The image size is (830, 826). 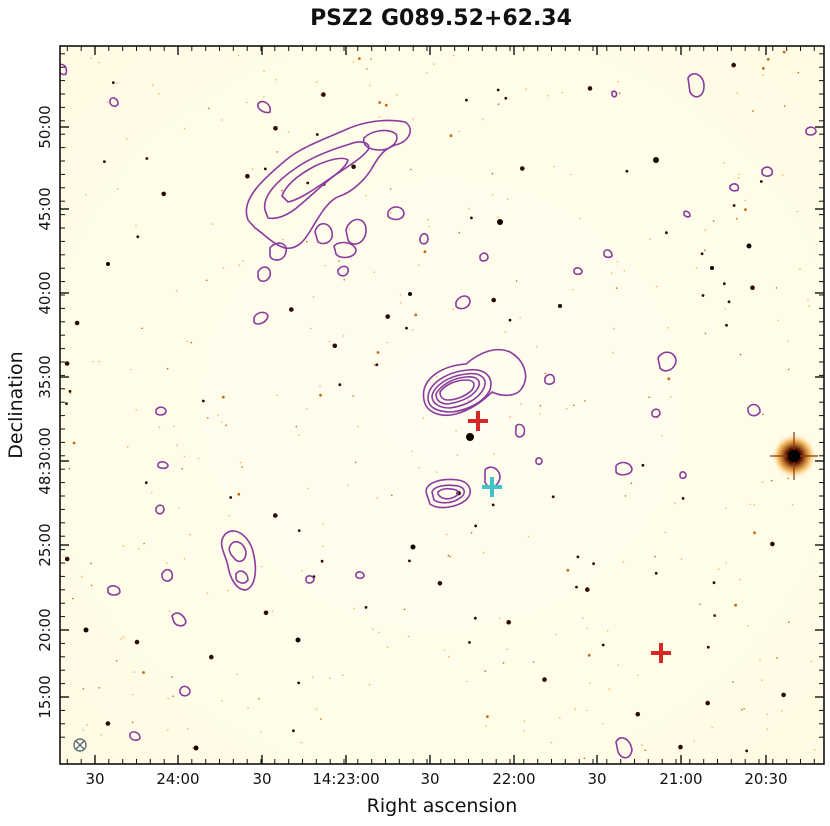 What do you see at coordinates (45, 126) in the screenshot?
I see `y-tick-label: 50:00` at bounding box center [45, 126].